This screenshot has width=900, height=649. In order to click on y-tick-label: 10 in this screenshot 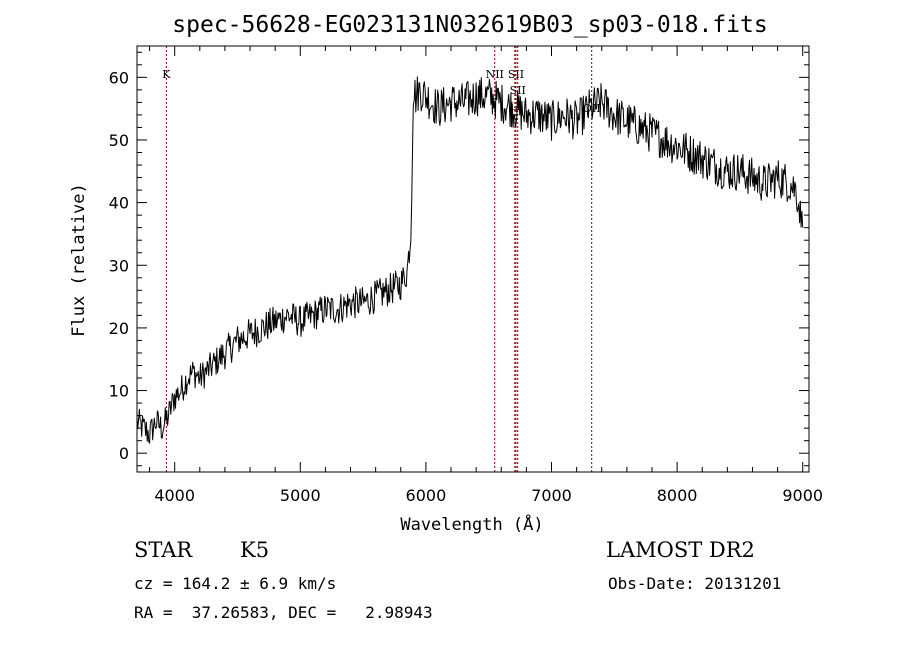, I will do `click(119, 391)`.